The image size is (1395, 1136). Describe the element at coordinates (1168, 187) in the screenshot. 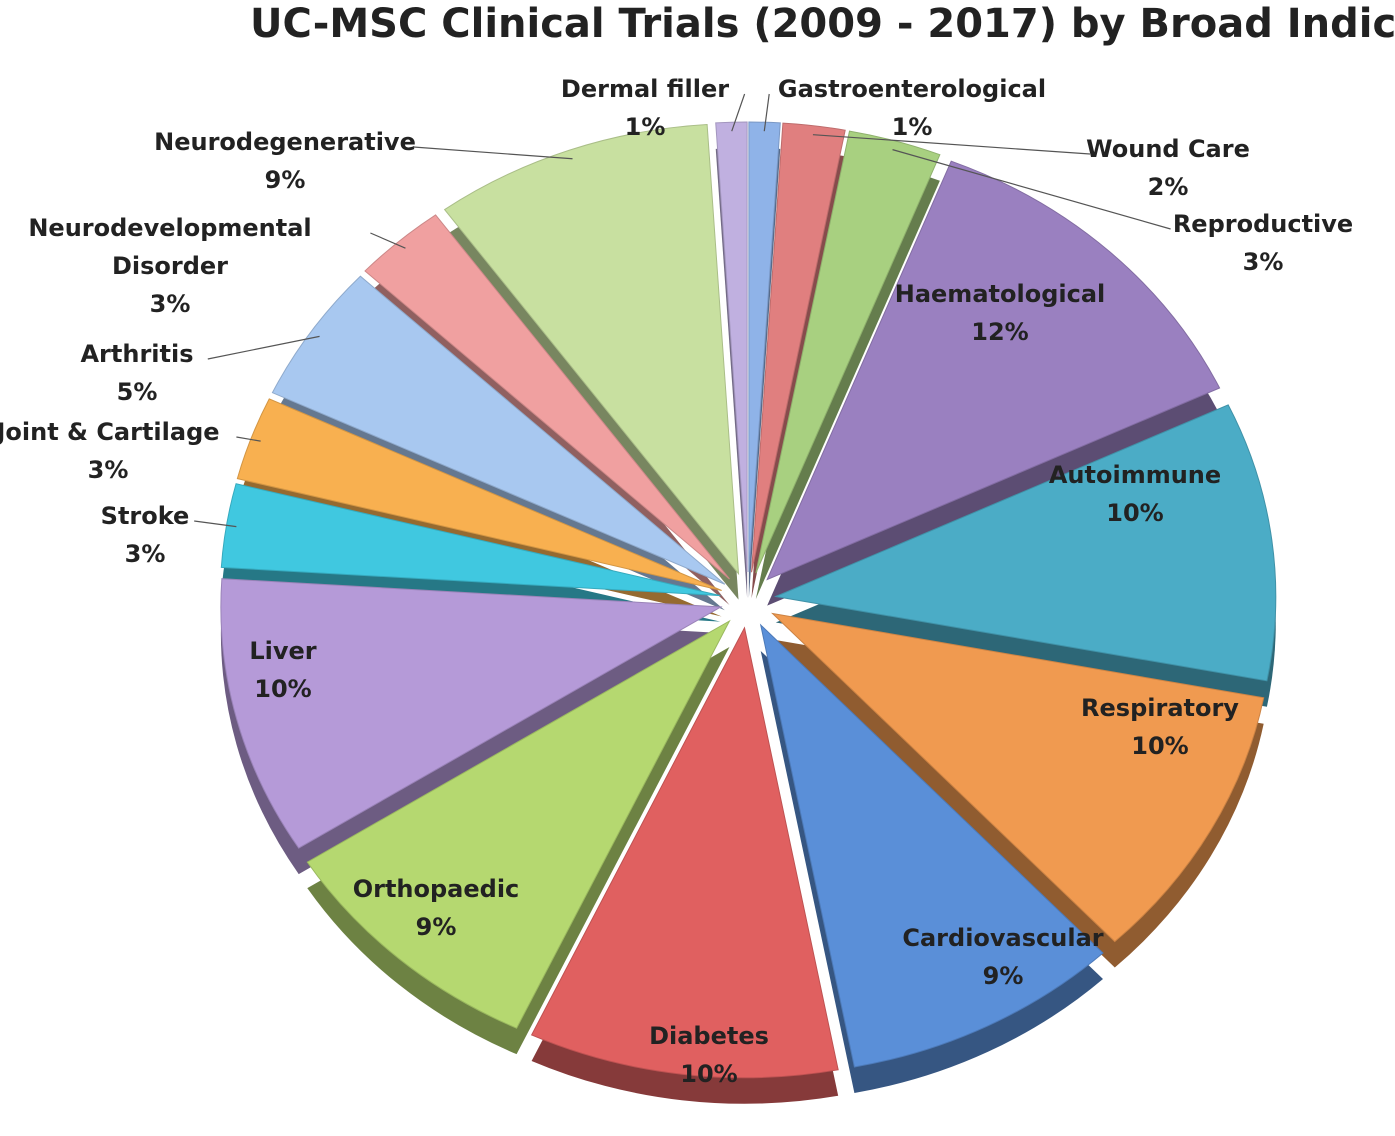

I see `value-label: 2%` at that location.